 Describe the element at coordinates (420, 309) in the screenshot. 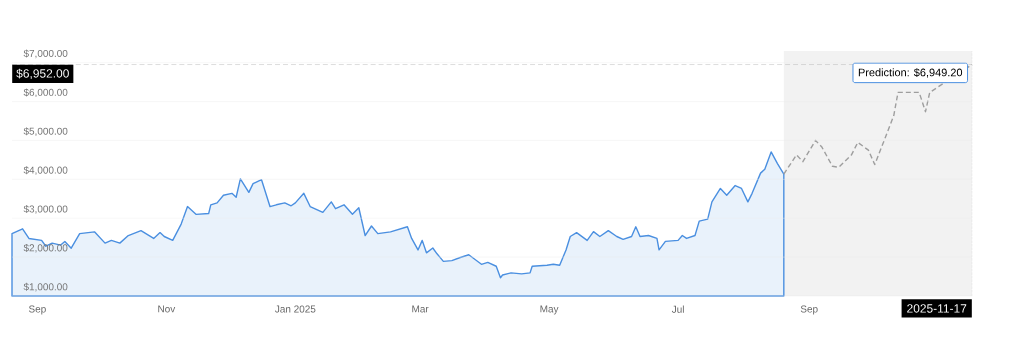

I see `x-tick-label: Mar` at that location.